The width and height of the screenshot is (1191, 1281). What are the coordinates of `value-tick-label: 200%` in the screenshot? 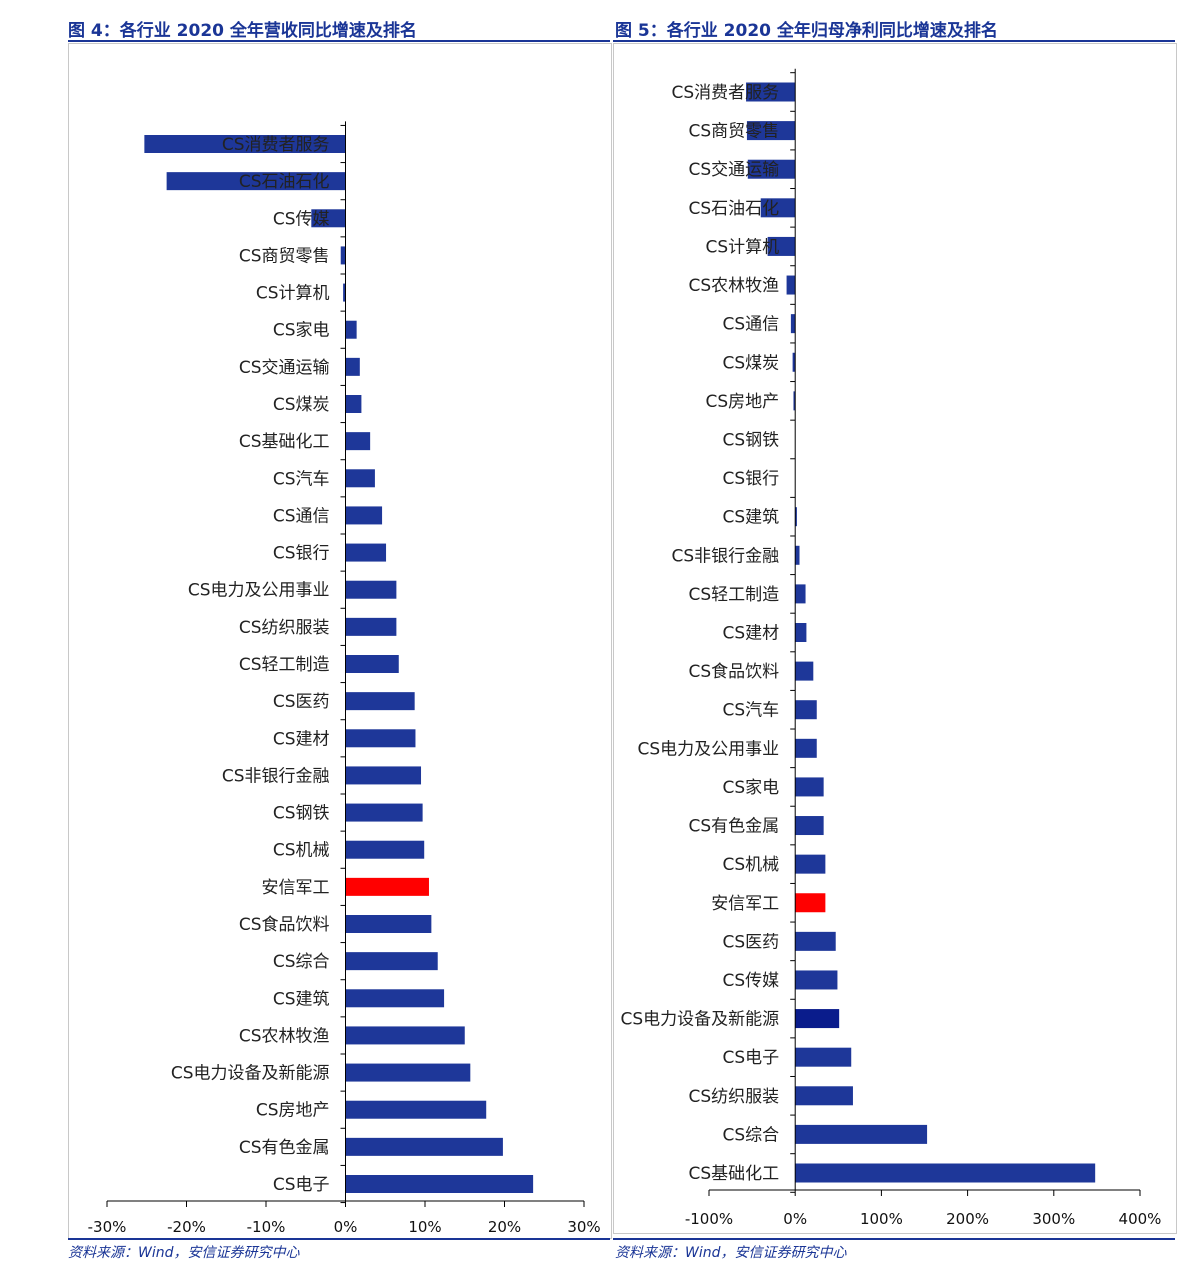 It's located at (967, 1219).